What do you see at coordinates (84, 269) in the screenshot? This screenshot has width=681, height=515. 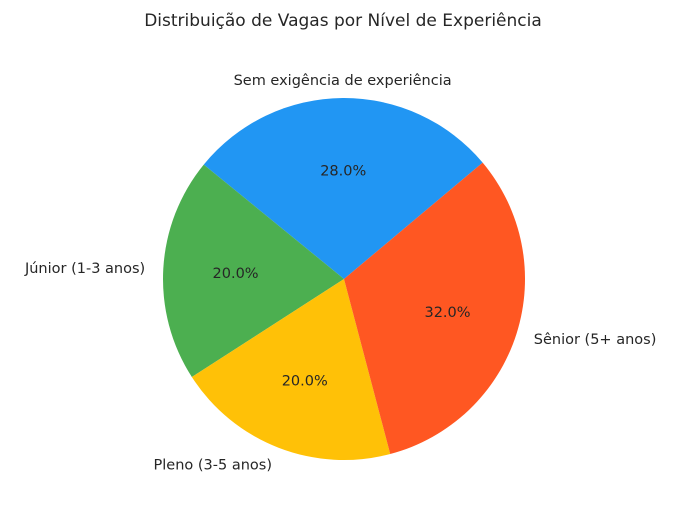 I see `slice-category-label: Júnior (1-3 anos)` at bounding box center [84, 269].